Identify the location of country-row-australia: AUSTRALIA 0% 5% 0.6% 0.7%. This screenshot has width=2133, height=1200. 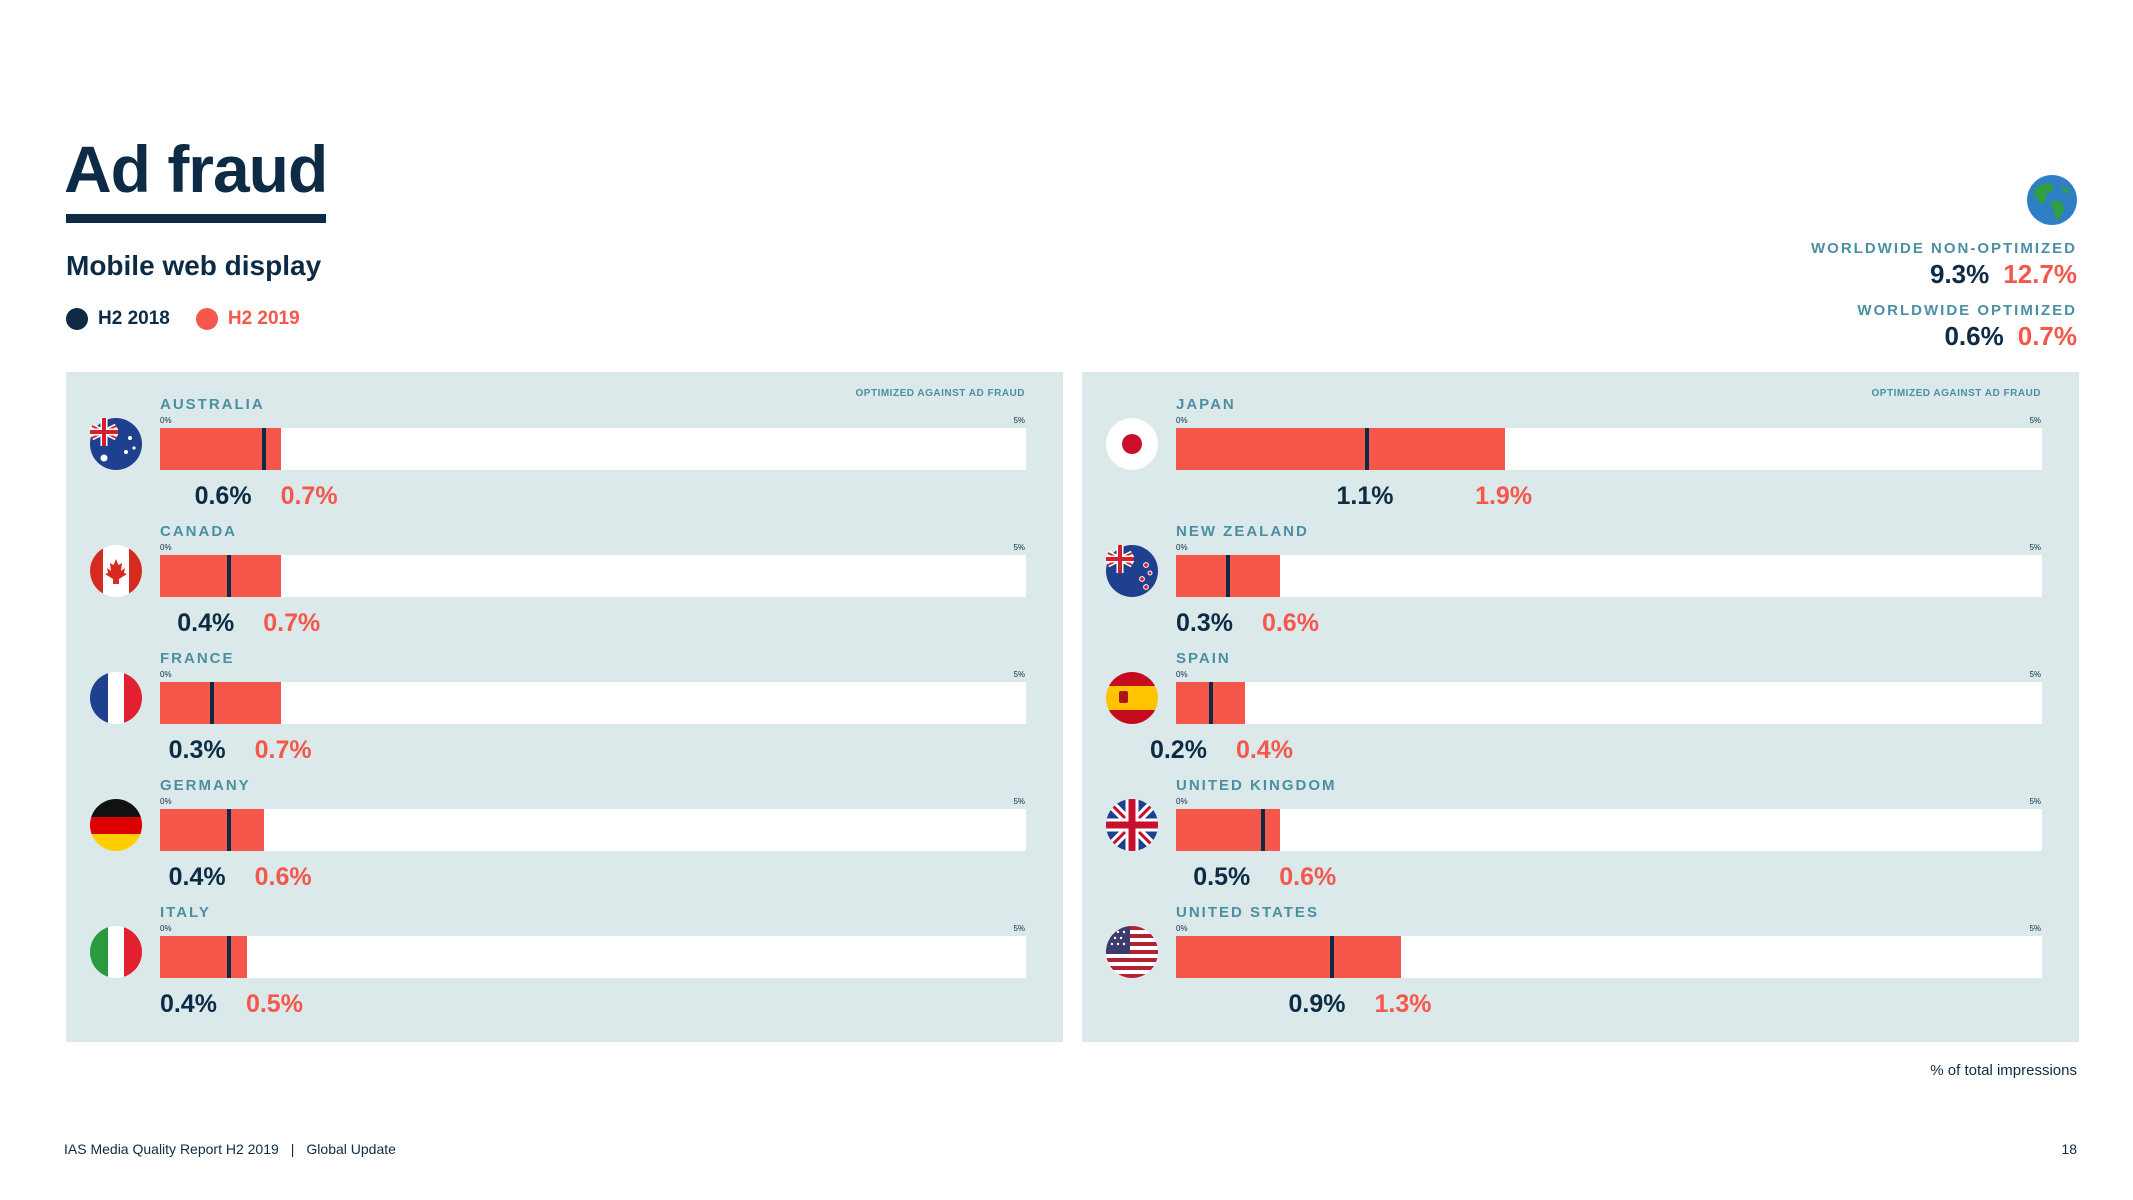
(564, 460).